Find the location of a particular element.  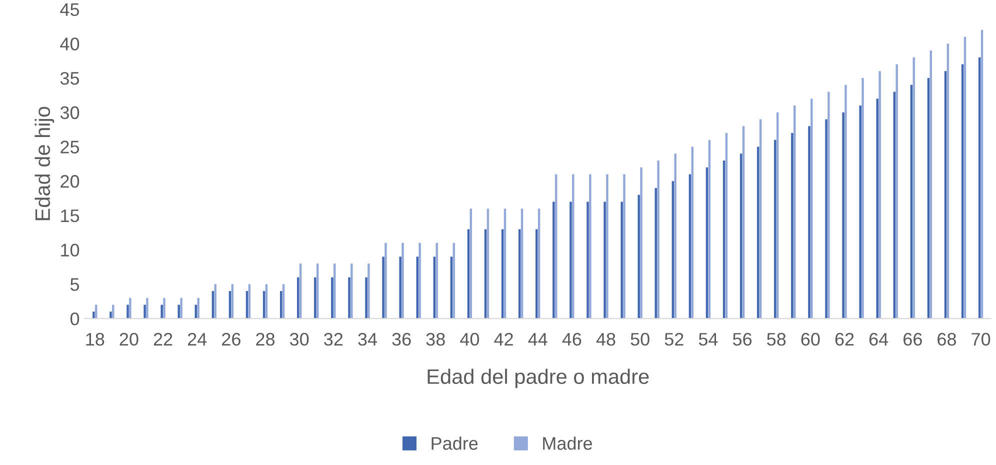

x-tick-label: 20 is located at coordinates (129, 339).